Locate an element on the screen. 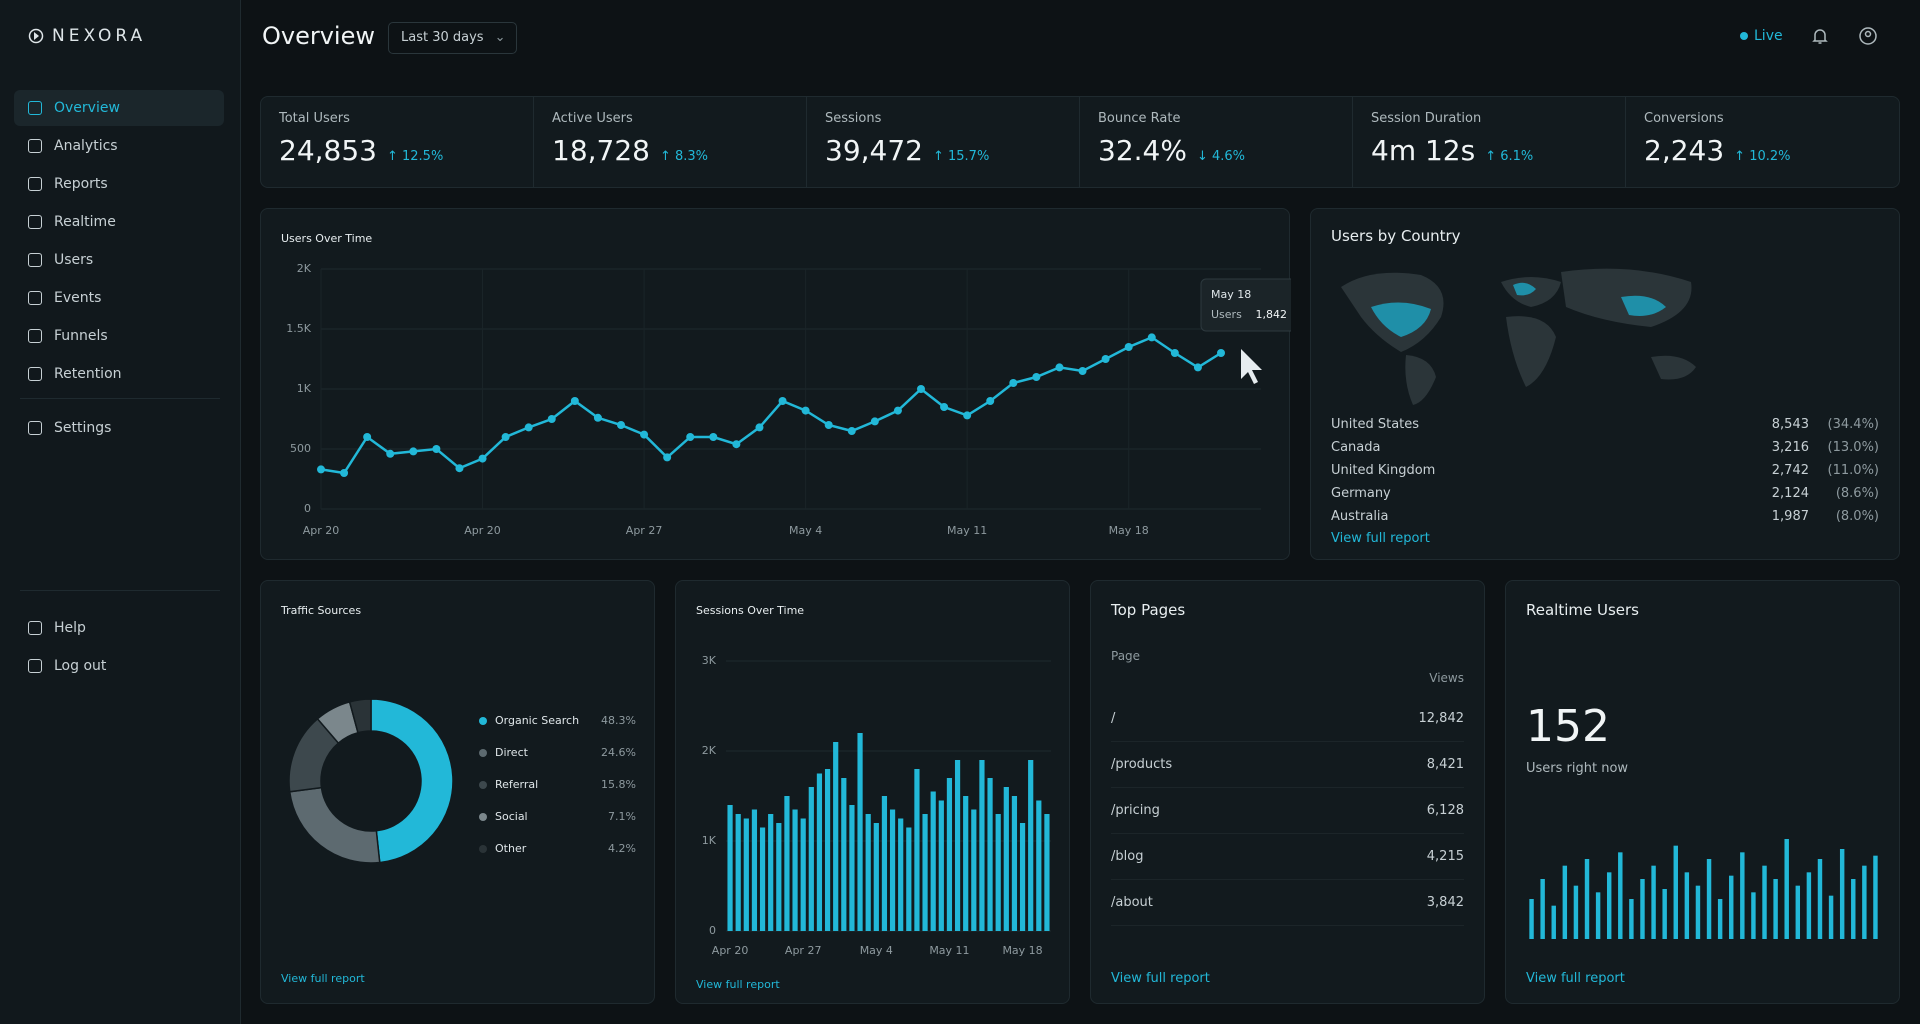  kpi-label: Active Users is located at coordinates (592, 118).